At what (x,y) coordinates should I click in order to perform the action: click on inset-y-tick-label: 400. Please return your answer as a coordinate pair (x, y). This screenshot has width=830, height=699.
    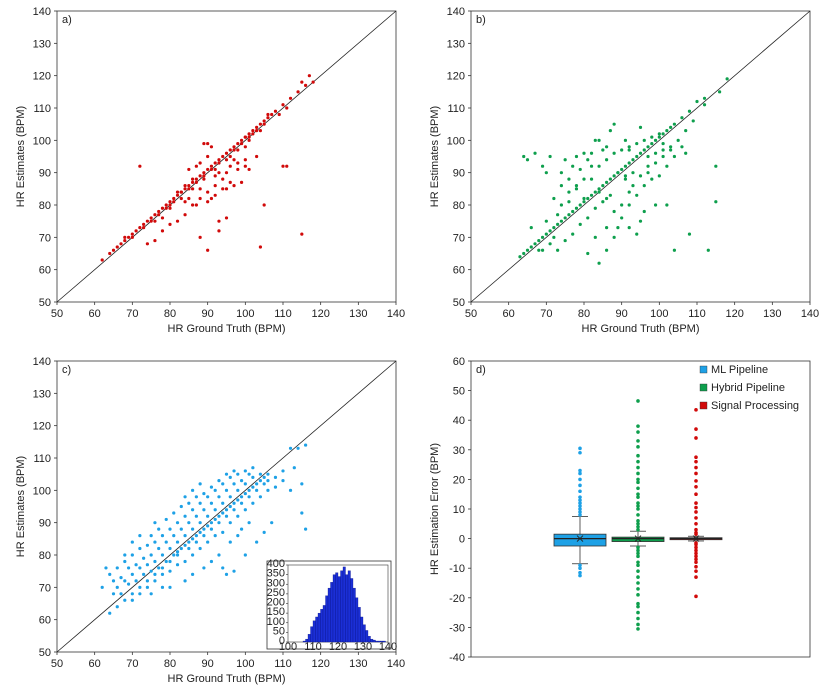
    Looking at the image, I should click on (276, 564).